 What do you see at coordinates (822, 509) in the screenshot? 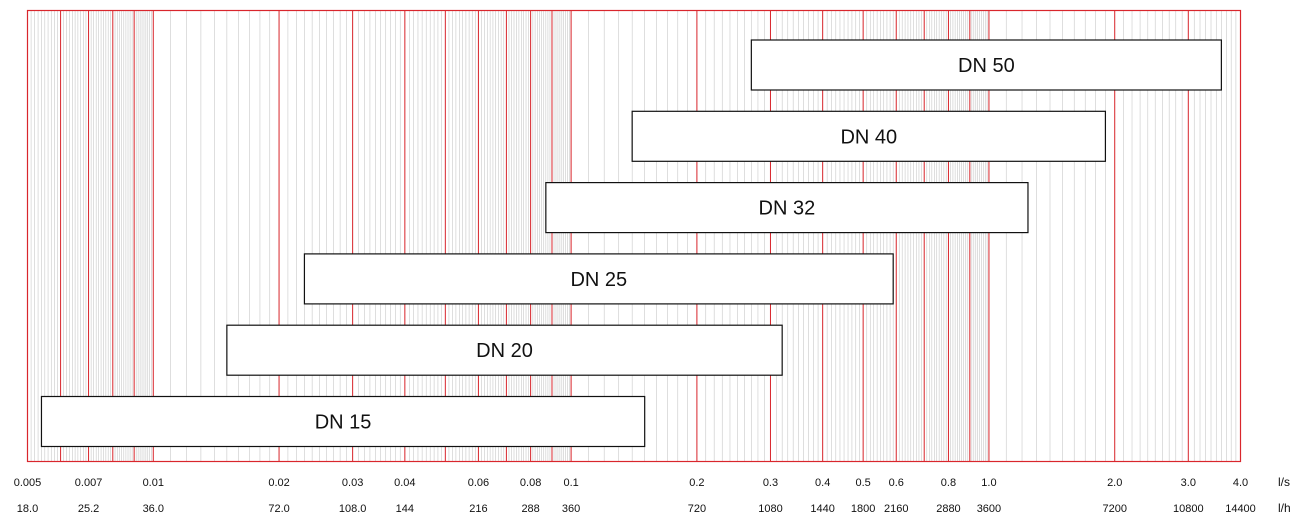
I see `tick-label-lh: 1440` at bounding box center [822, 509].